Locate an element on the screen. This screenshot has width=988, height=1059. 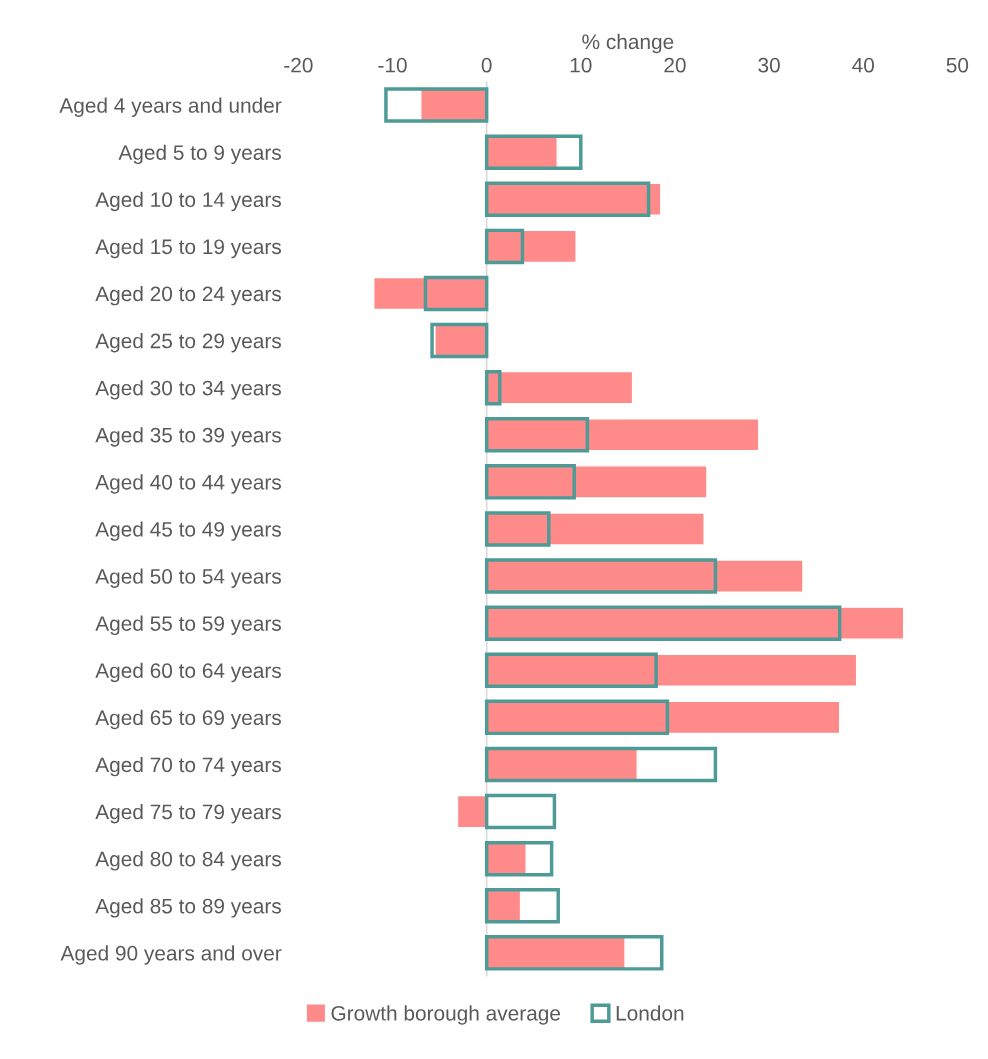
y-tick-label: Aged 45 to 49 years is located at coordinates (188, 531).